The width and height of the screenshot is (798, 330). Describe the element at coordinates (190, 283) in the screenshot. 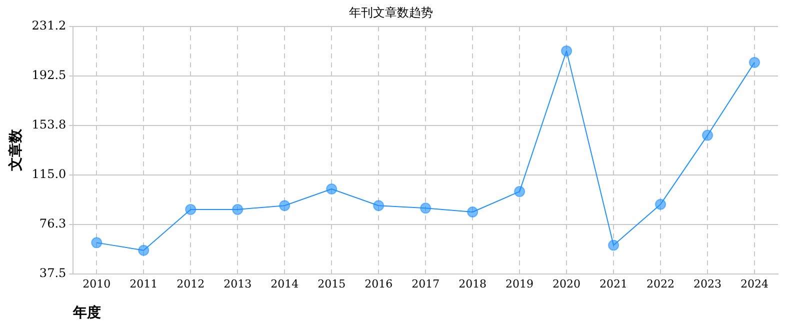

I see `x-tick-label: 2012` at that location.